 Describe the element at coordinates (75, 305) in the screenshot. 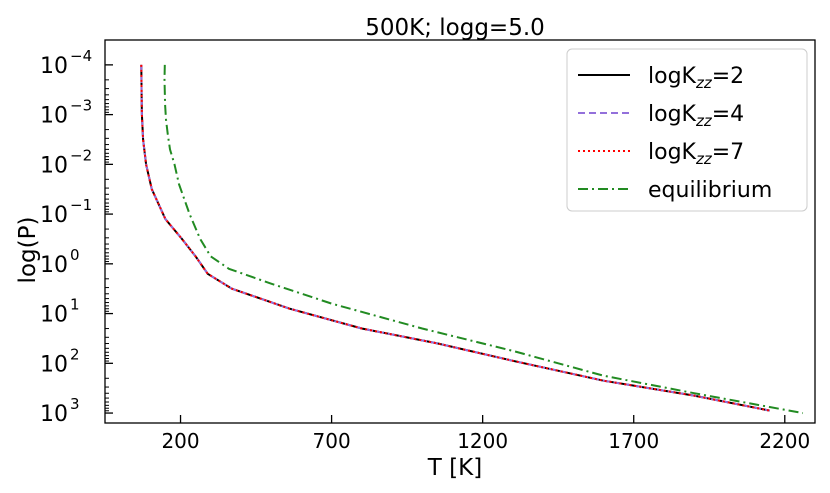

I see `y-tick-label-exponent: 1` at that location.